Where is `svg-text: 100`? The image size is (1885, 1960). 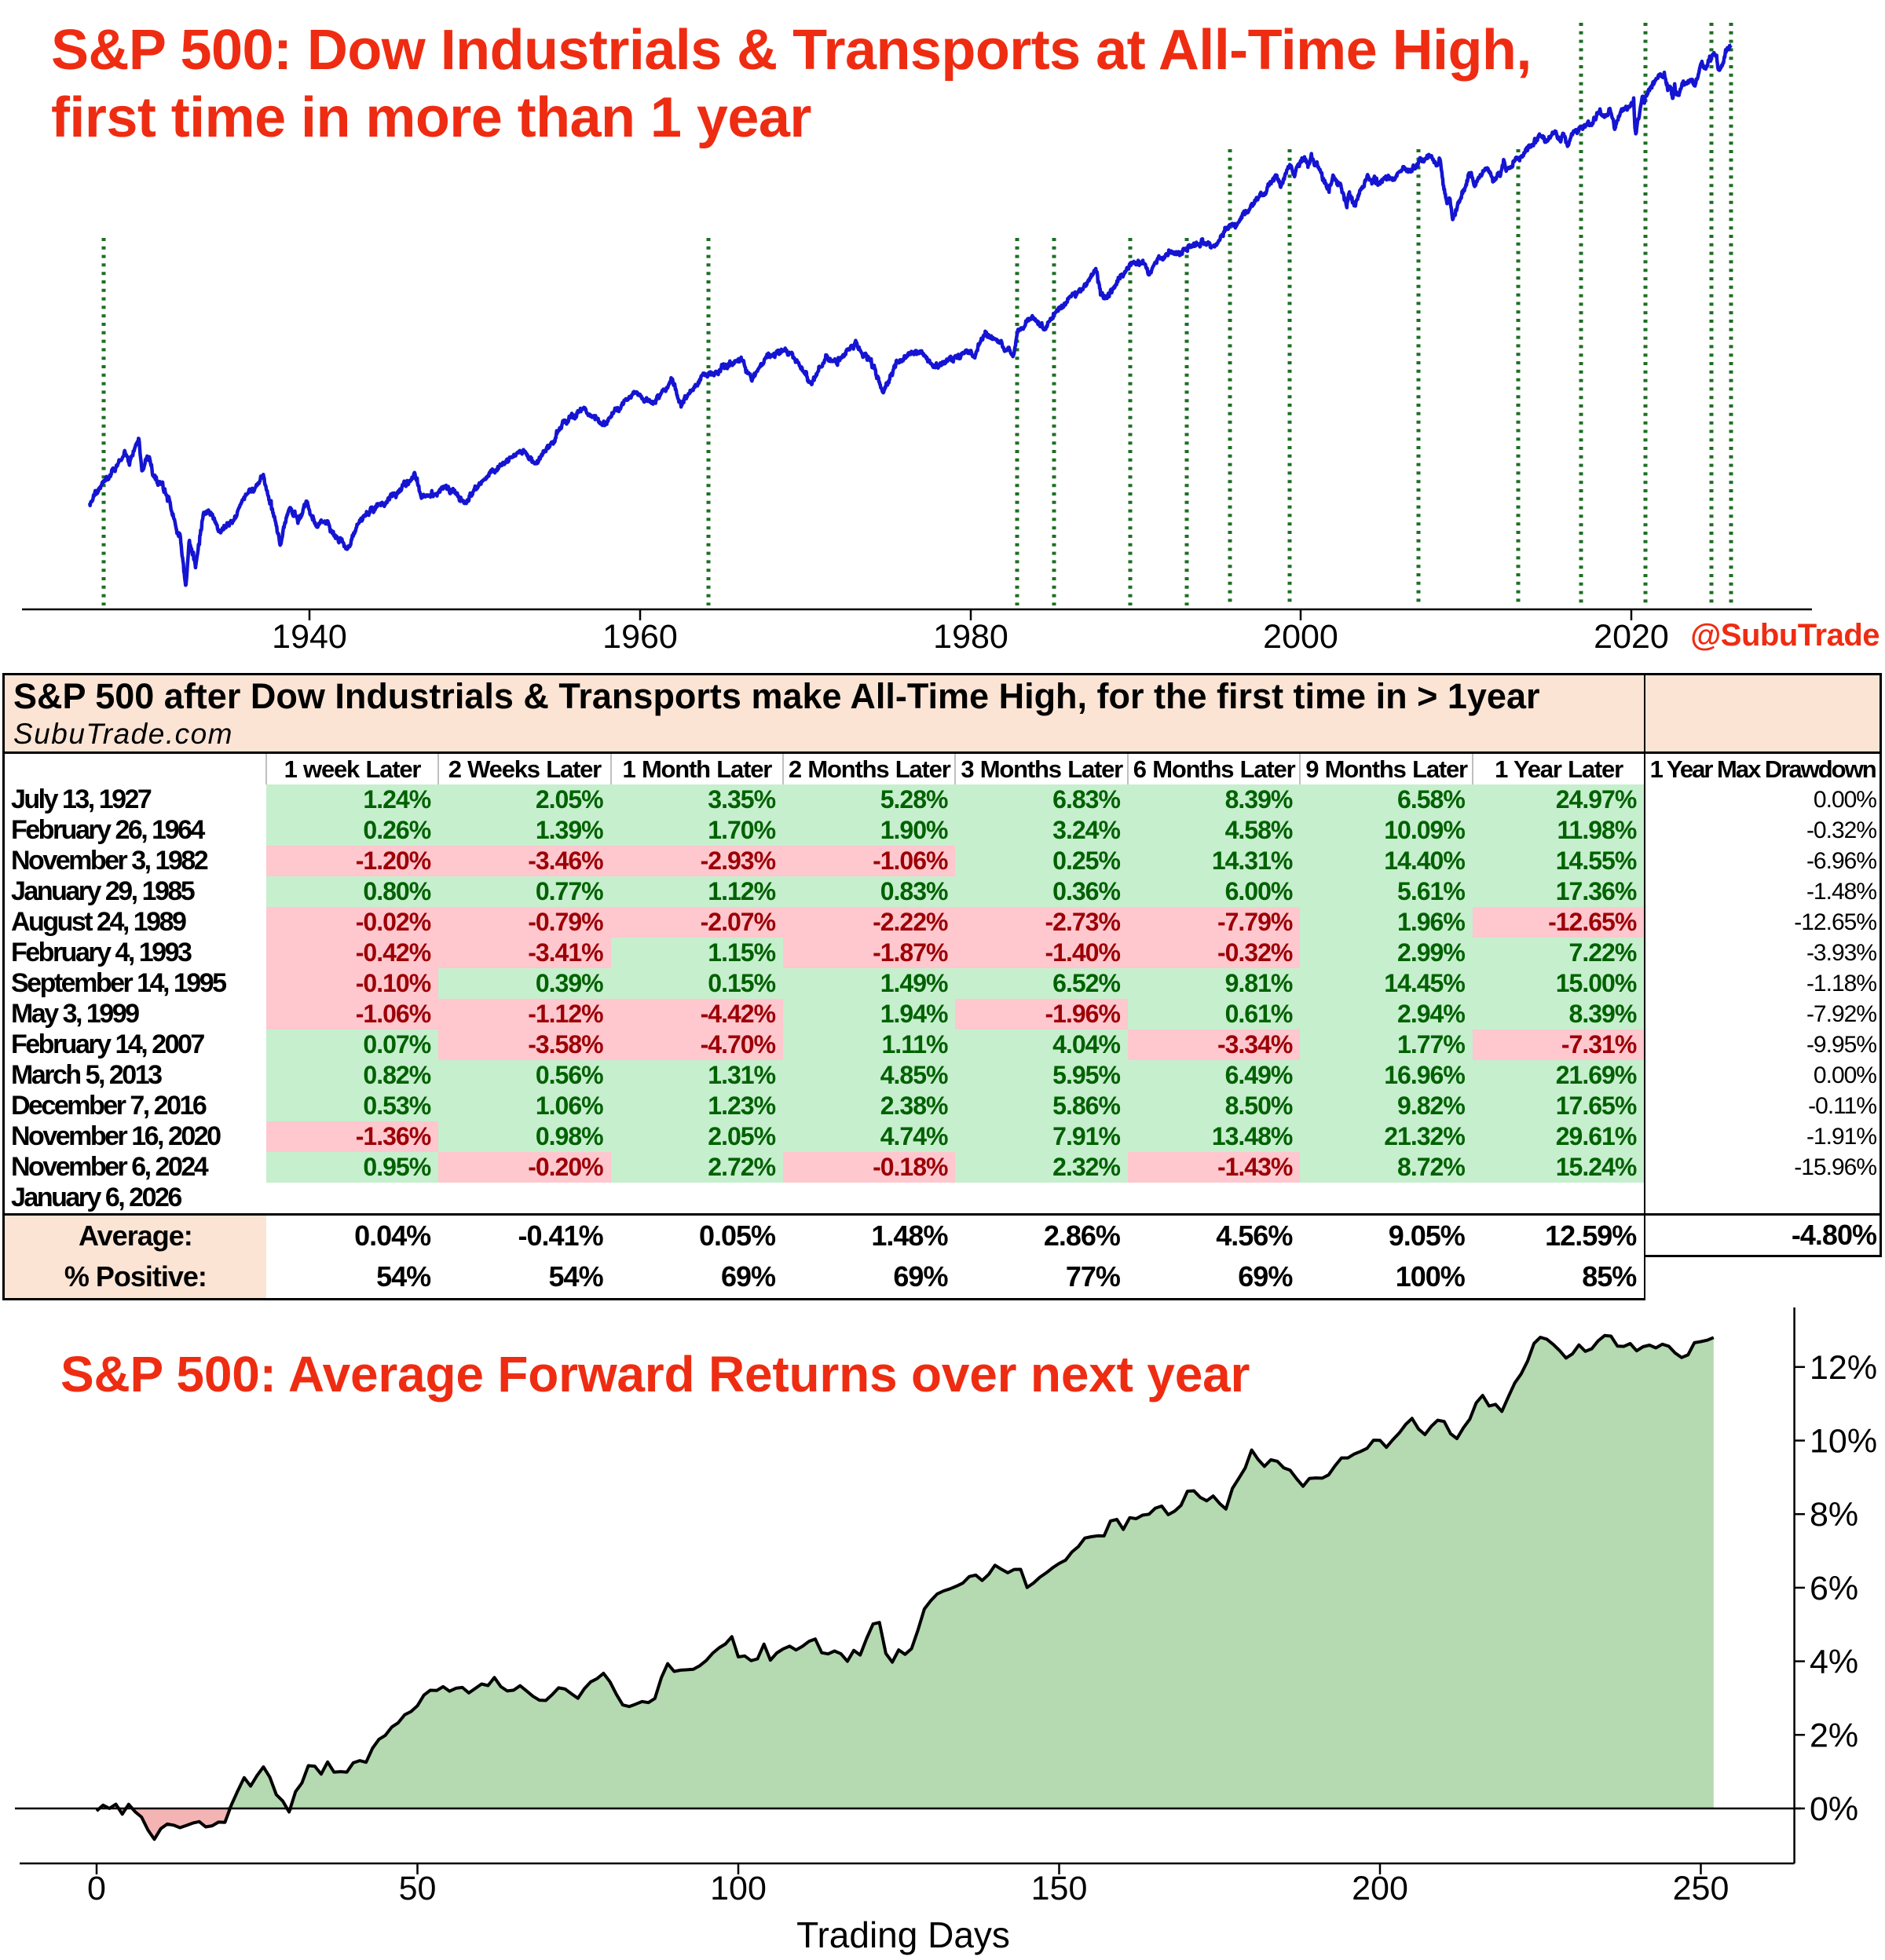
svg-text: 100 is located at coordinates (738, 1888).